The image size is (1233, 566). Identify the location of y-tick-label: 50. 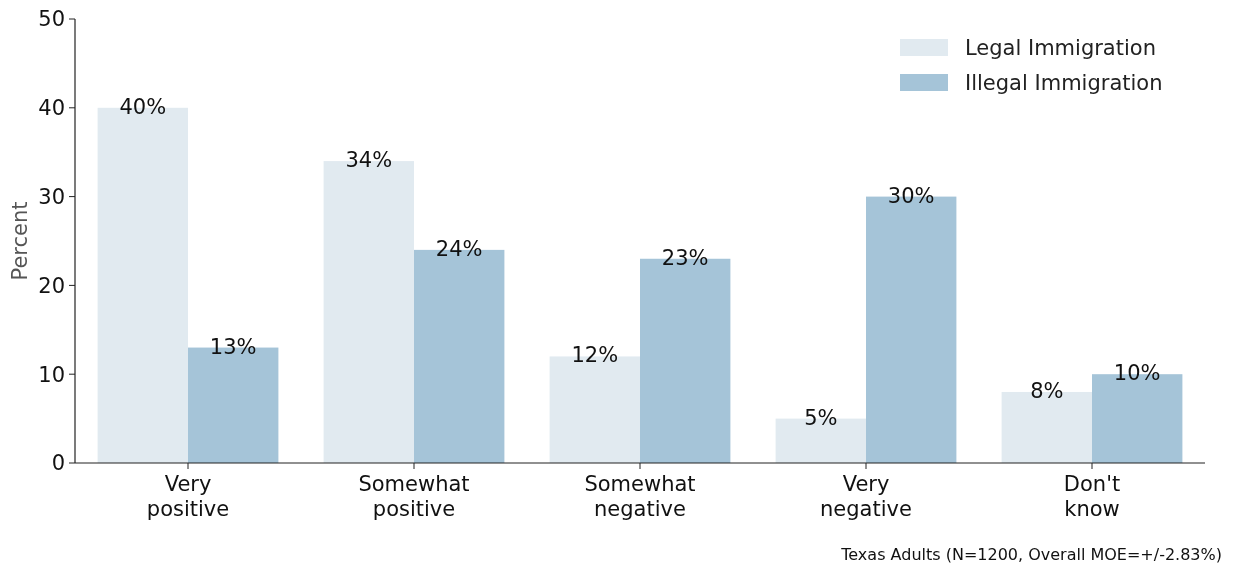
(51, 19).